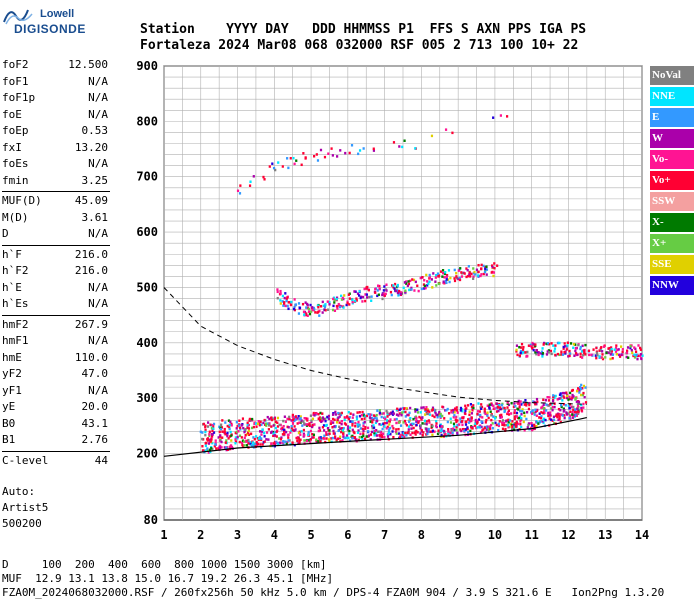 This screenshot has height=600, width=700. Describe the element at coordinates (56, 219) in the screenshot. I see `param-row: M(D) 3.61` at that location.